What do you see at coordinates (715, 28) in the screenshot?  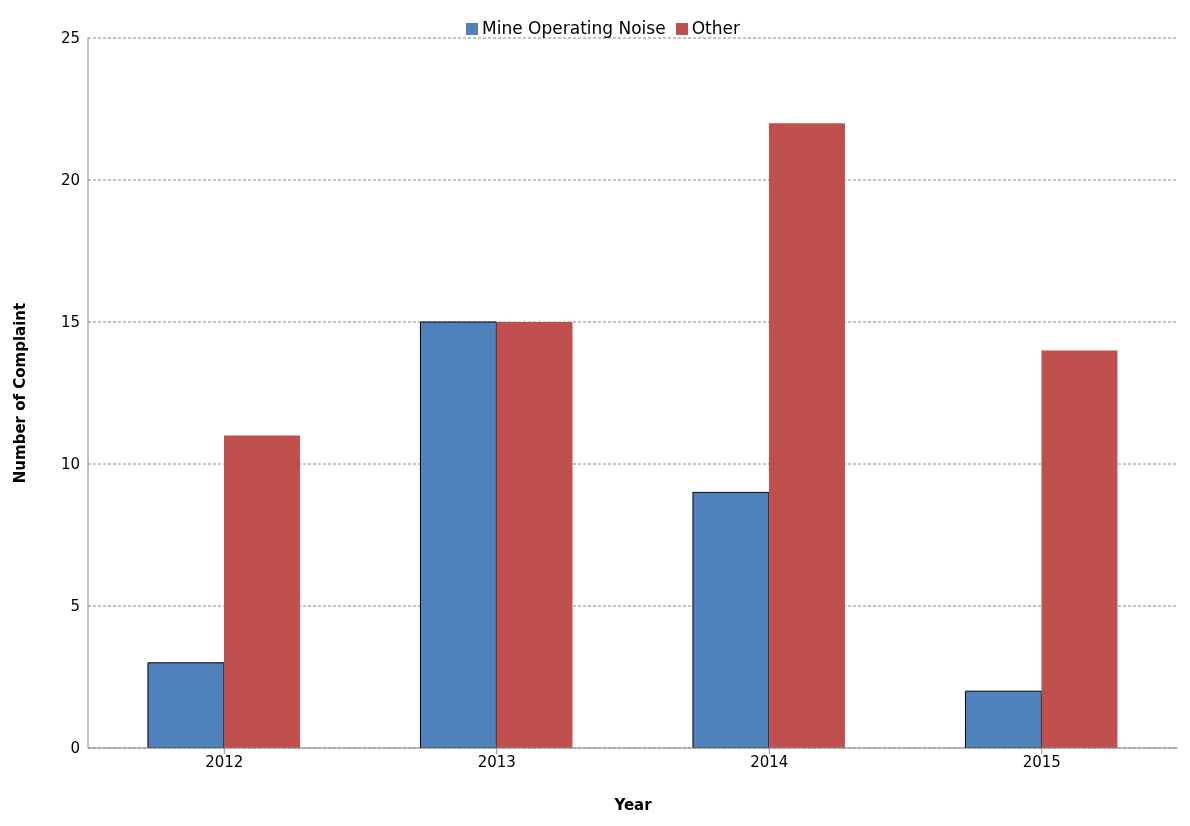 I see `legend-label: Other` at bounding box center [715, 28].